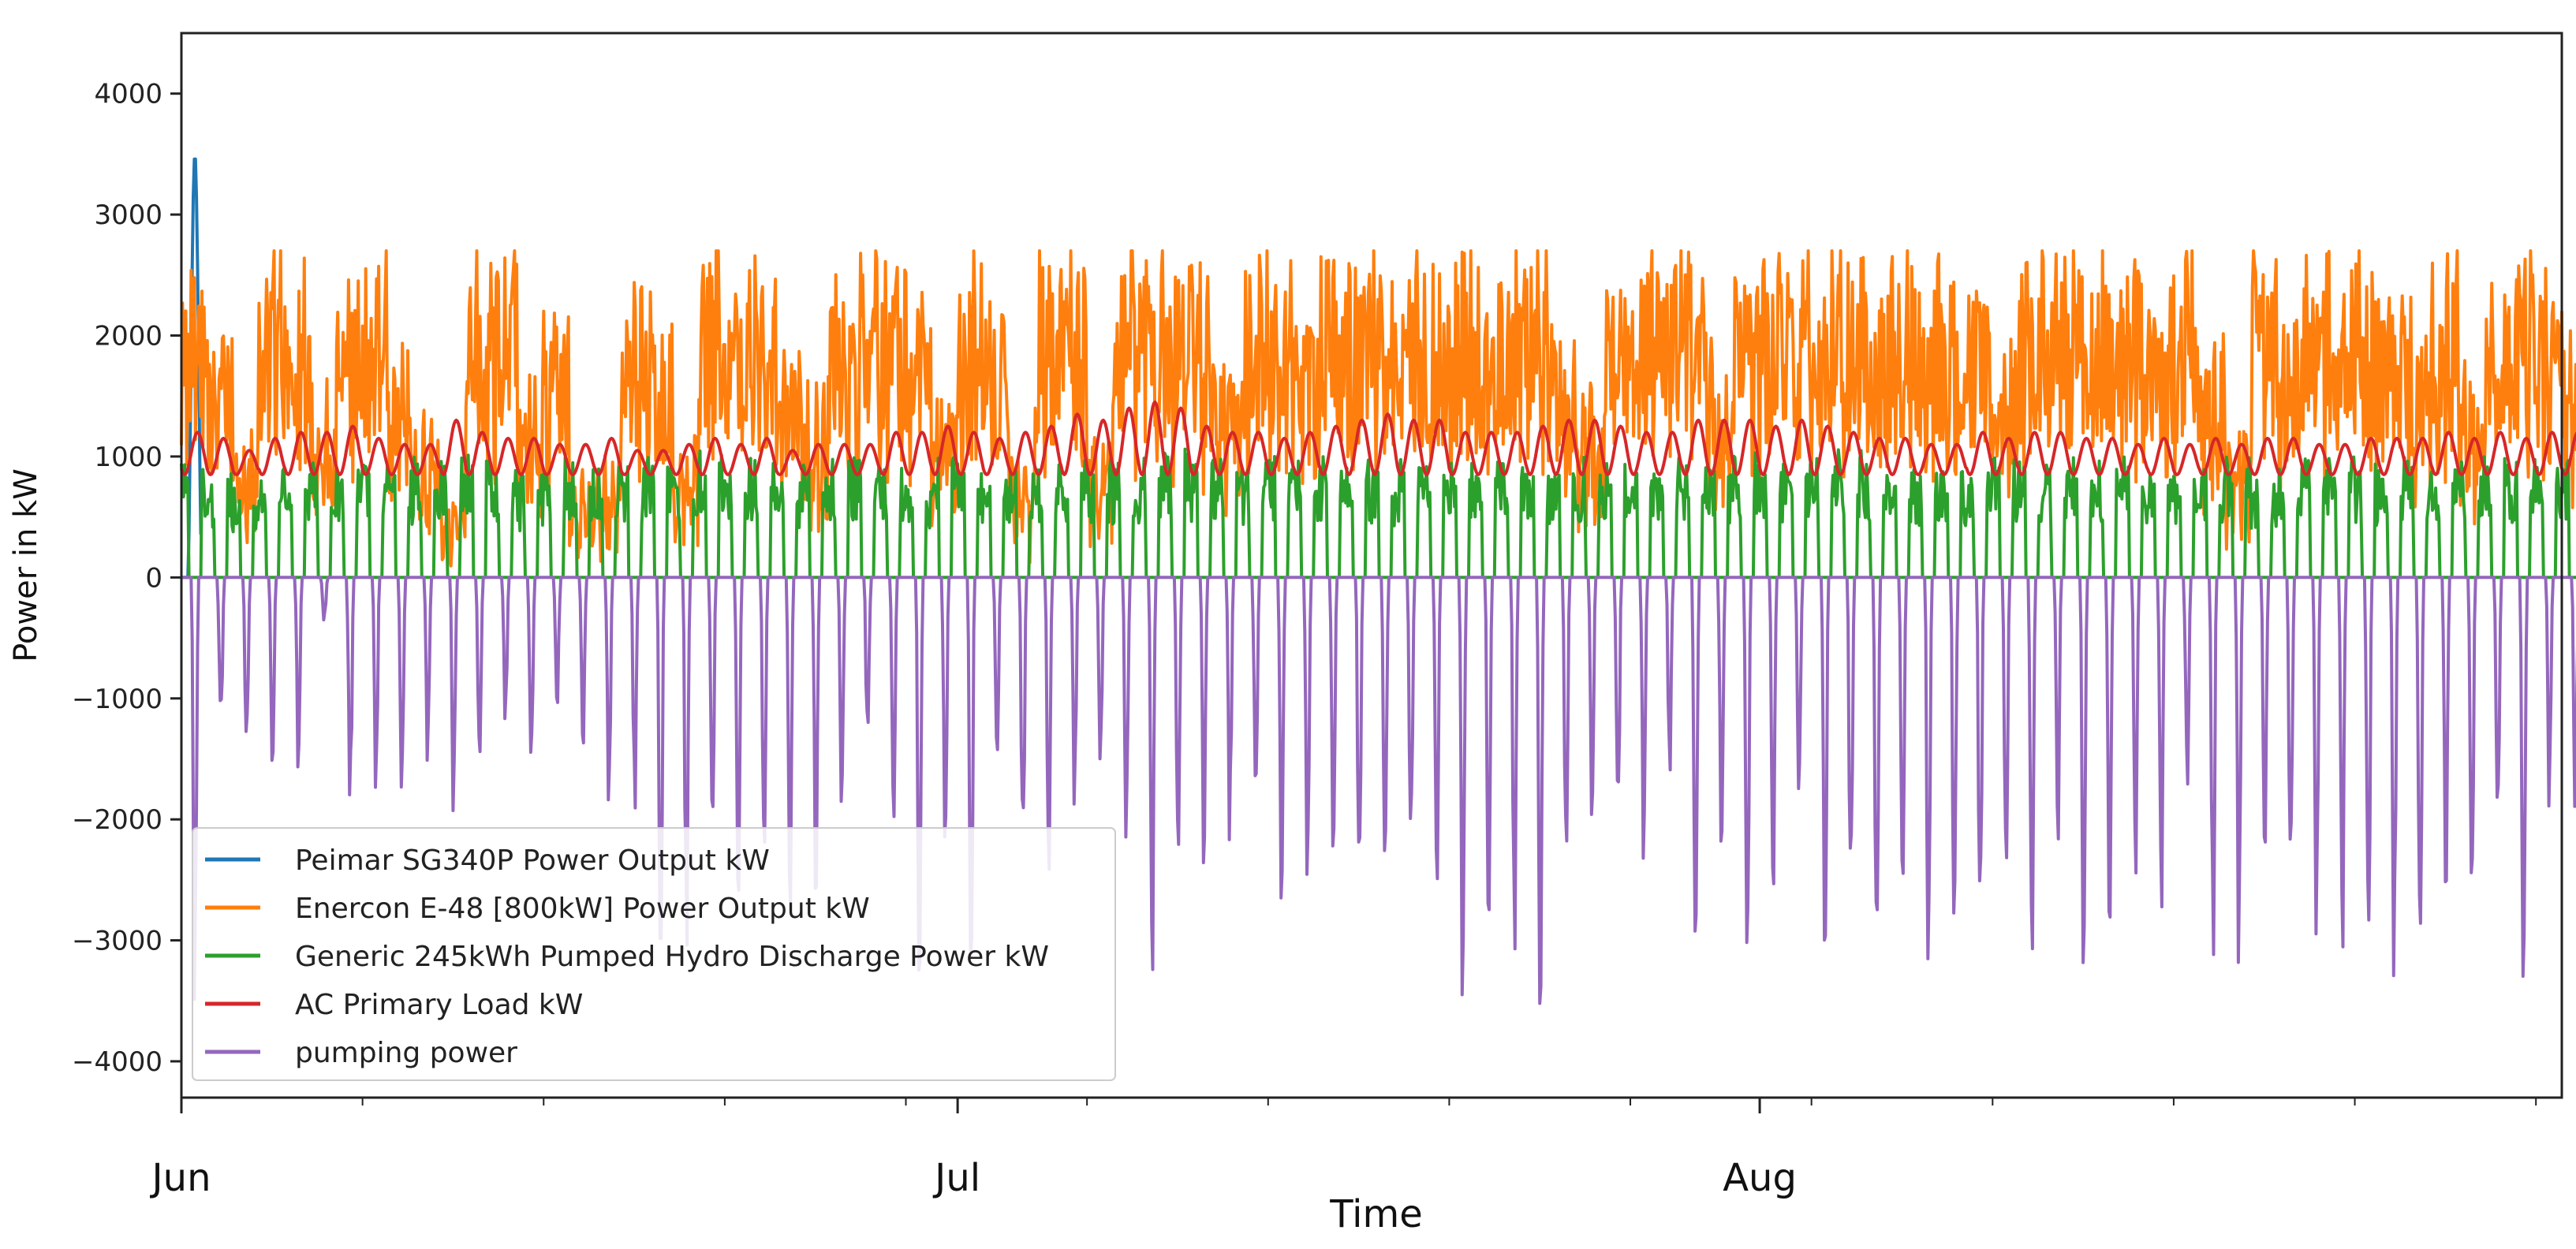 This screenshot has width=2576, height=1249. I want to click on y-tick-label: 0, so click(153, 578).